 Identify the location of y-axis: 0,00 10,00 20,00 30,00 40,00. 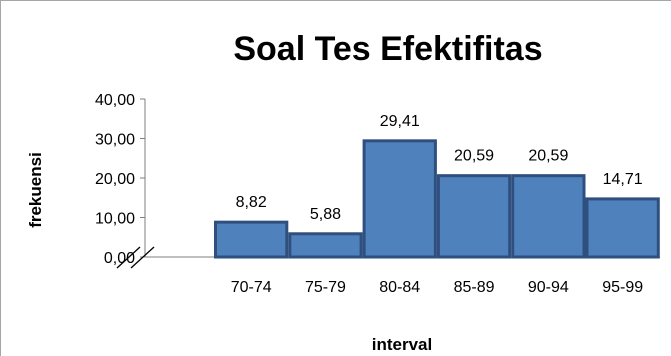
(120, 179).